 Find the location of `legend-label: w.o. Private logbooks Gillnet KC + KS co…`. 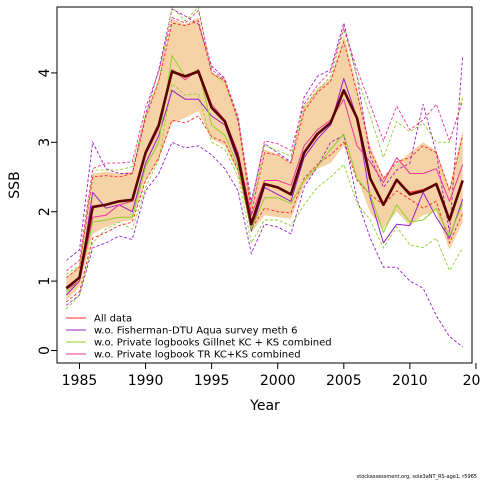

legend-label: w.o. Private logbooks Gillnet KC + KS co… is located at coordinates (213, 343).